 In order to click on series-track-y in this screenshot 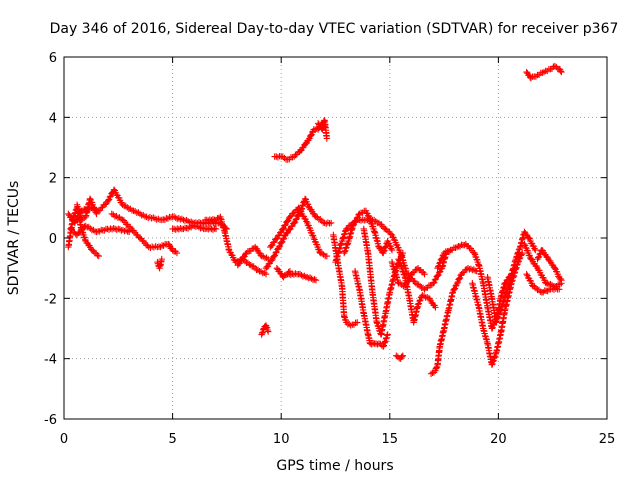, I will do `click(453, 320)`.